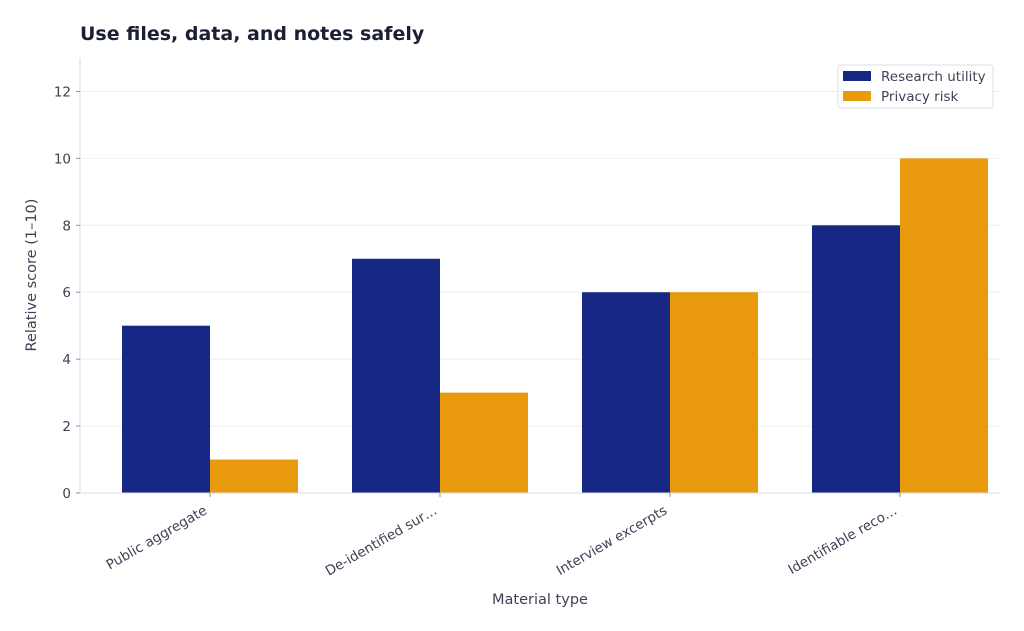 Image resolution: width=1024 pixels, height=631 pixels. I want to click on bar-privacy-risk-public-aggregate, so click(254, 476).